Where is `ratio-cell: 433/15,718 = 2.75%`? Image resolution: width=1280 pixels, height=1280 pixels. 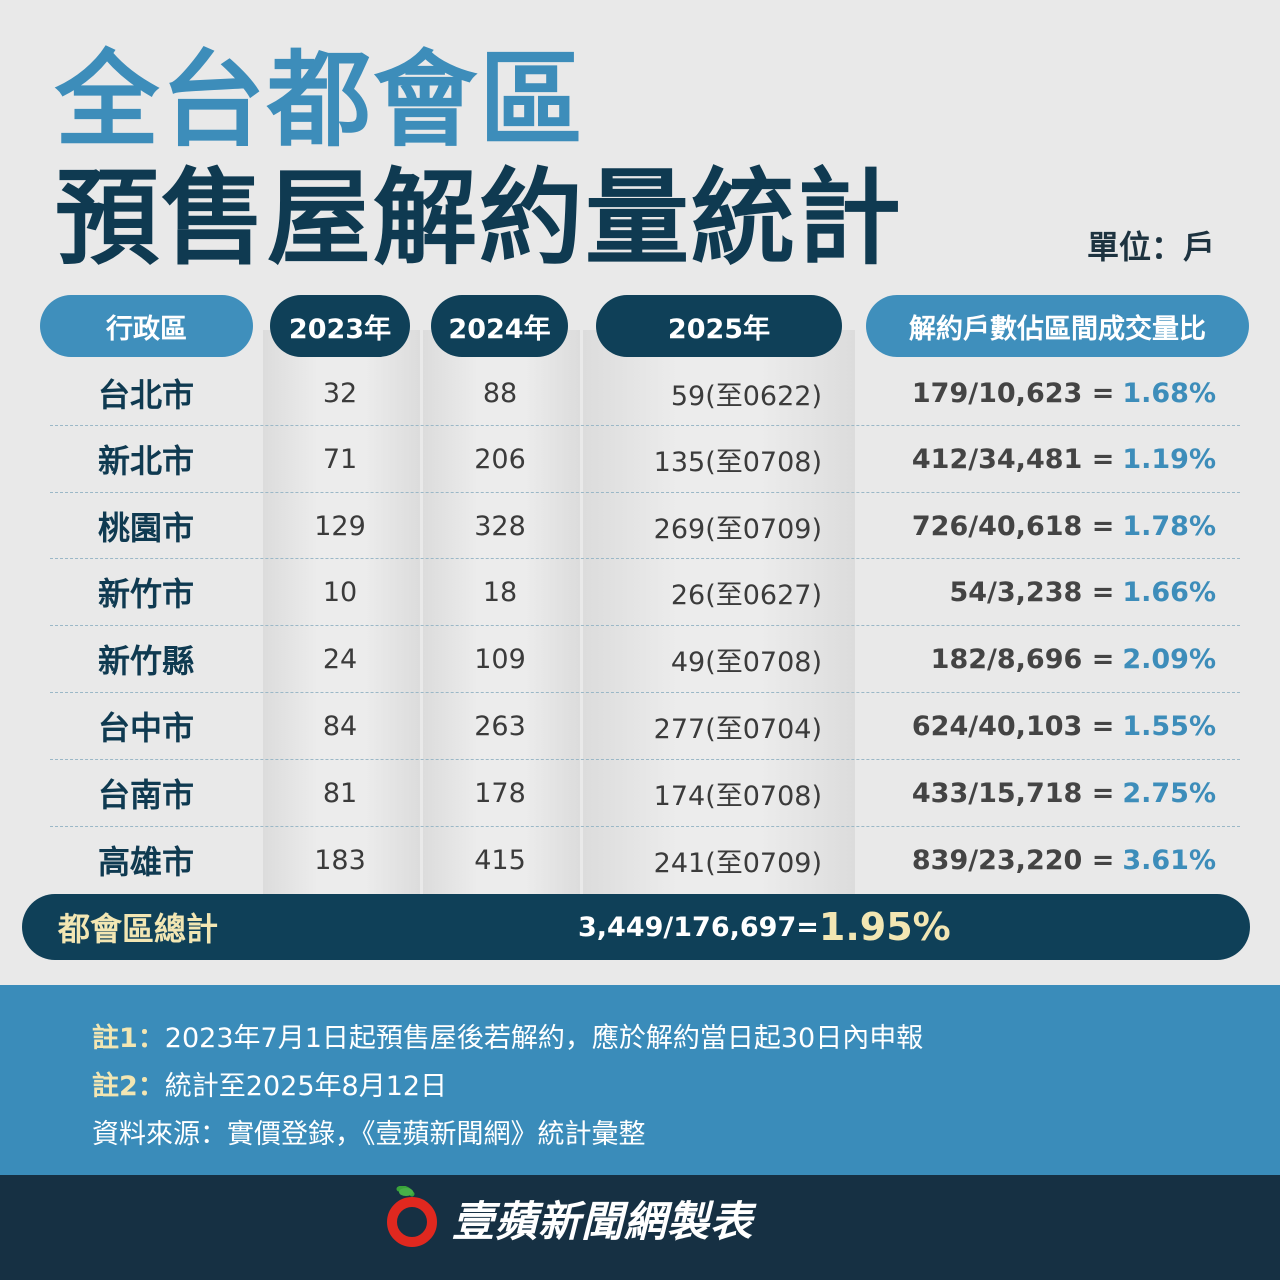 ratio-cell: 433/15,718 = 2.75% is located at coordinates (1043, 793).